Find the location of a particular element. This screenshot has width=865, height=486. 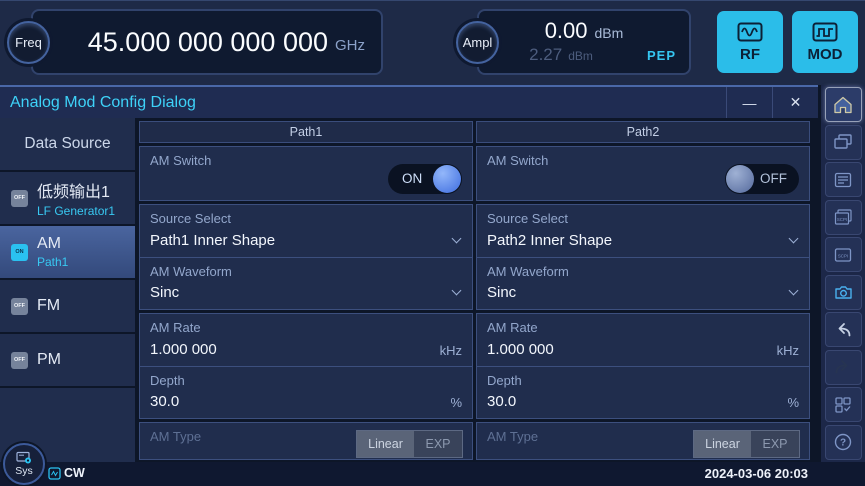

pep-tag: PEP is located at coordinates (661, 55).